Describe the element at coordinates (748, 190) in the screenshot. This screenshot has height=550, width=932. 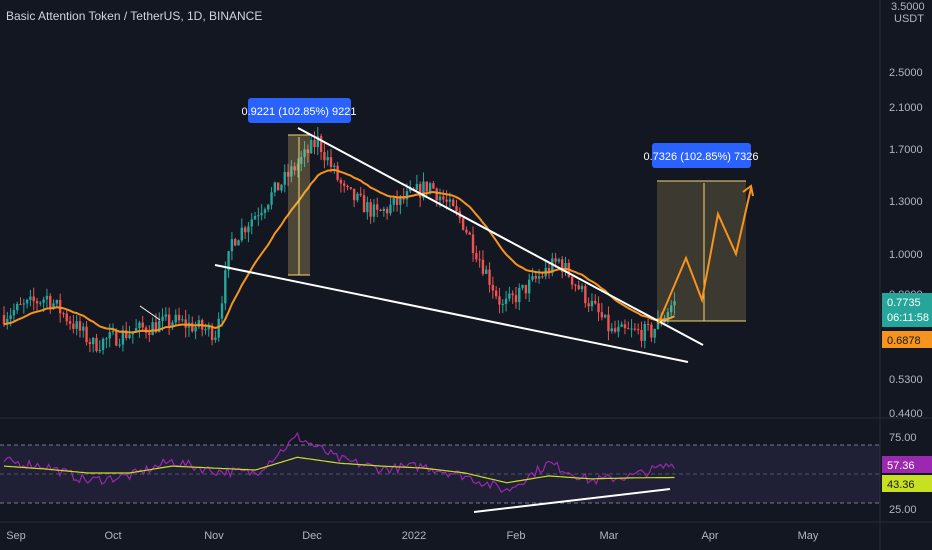
I see `projection-arrowhead` at that location.